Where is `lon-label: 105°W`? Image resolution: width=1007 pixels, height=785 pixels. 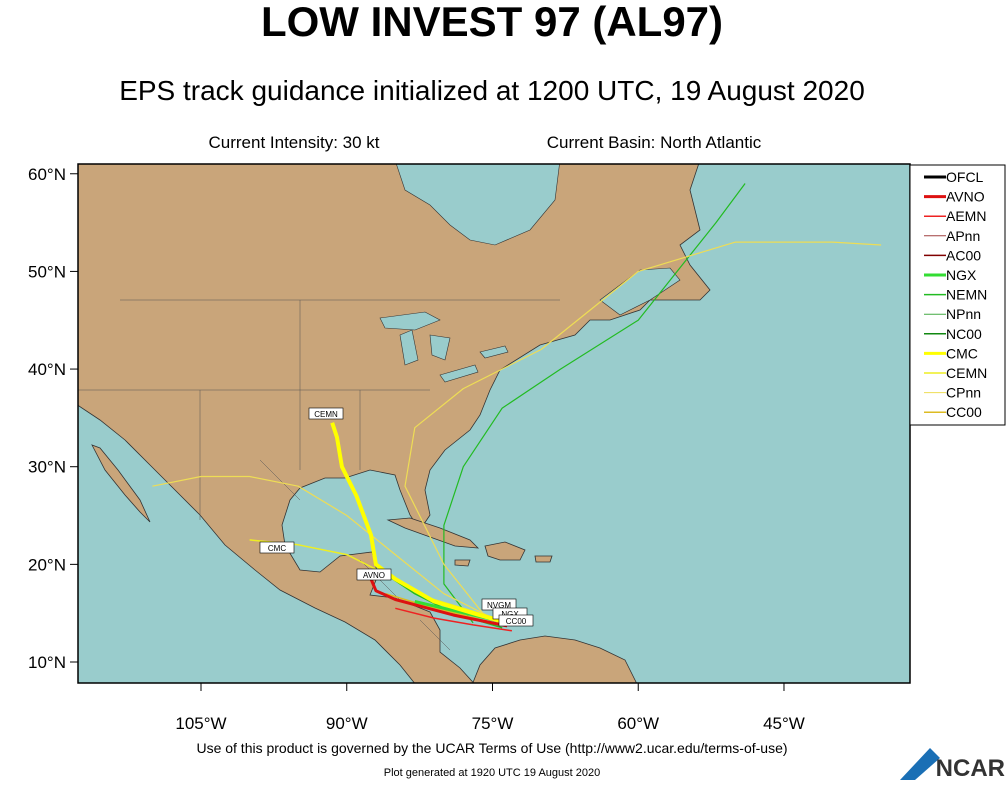
lon-label: 105°W is located at coordinates (200, 723).